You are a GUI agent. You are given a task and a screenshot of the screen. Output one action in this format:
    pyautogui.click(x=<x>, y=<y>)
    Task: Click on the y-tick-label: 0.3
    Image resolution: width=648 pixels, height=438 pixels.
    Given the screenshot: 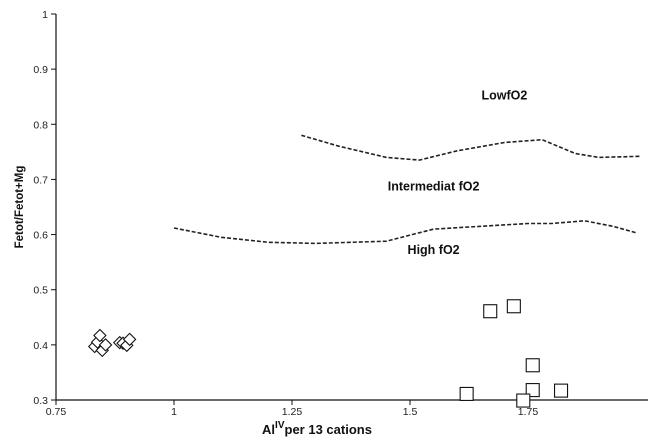 What is the action you would take?
    pyautogui.click(x=40, y=401)
    